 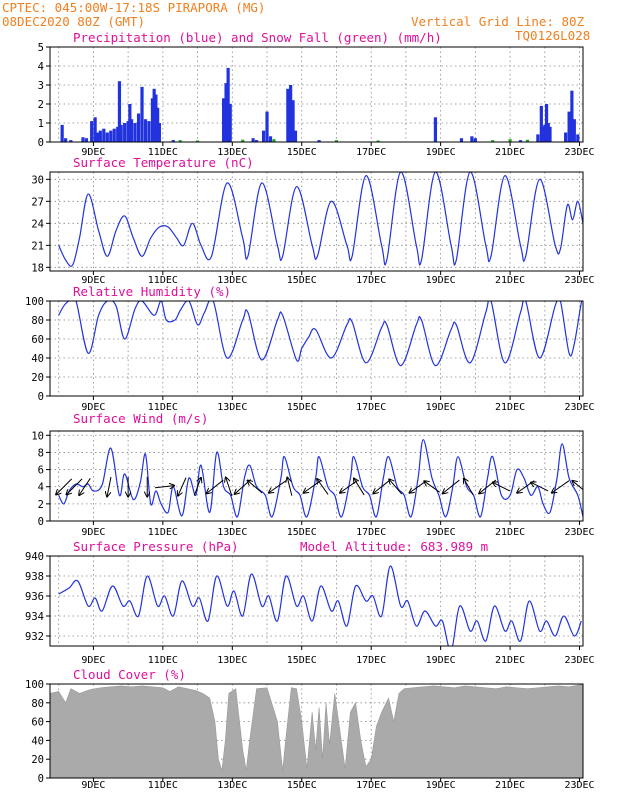 I want to click on y-tick-label: 80, so click(x=37, y=704).